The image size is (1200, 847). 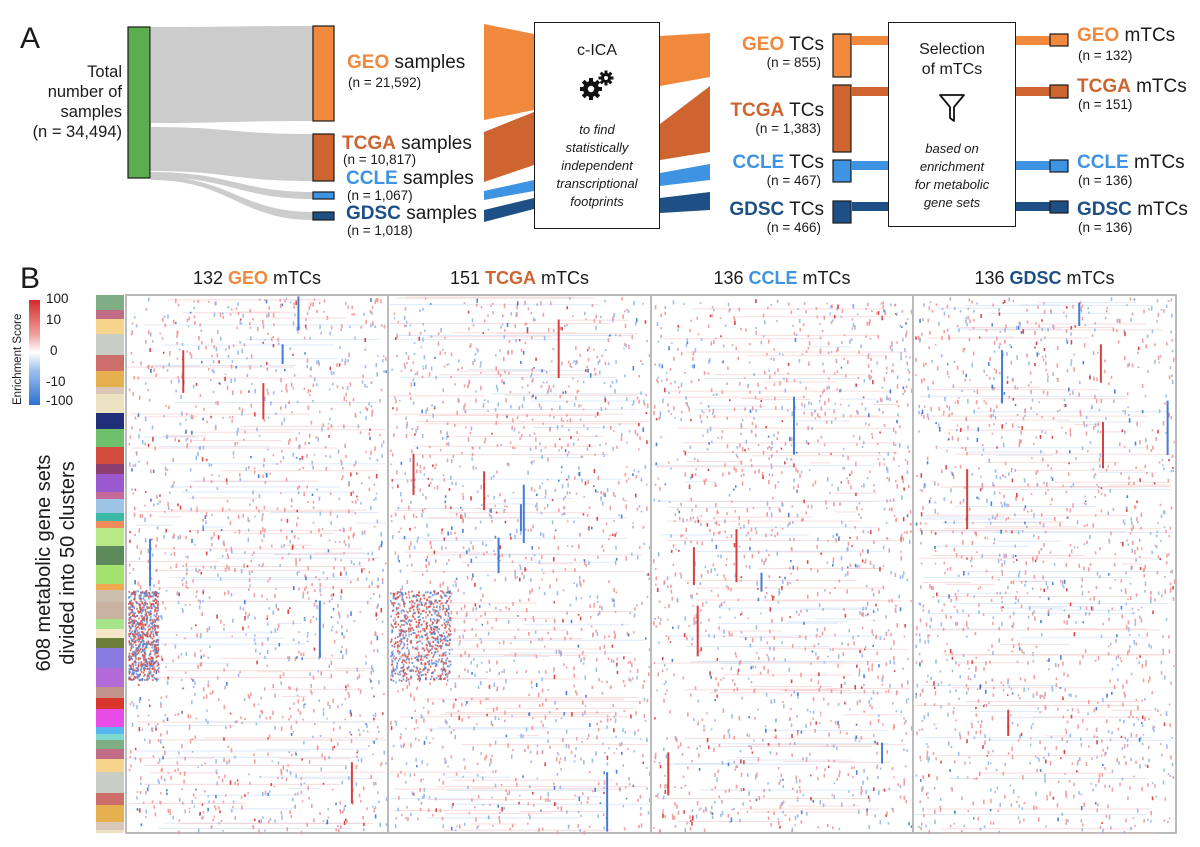 I want to click on node-tcga-tcs, so click(x=842, y=118).